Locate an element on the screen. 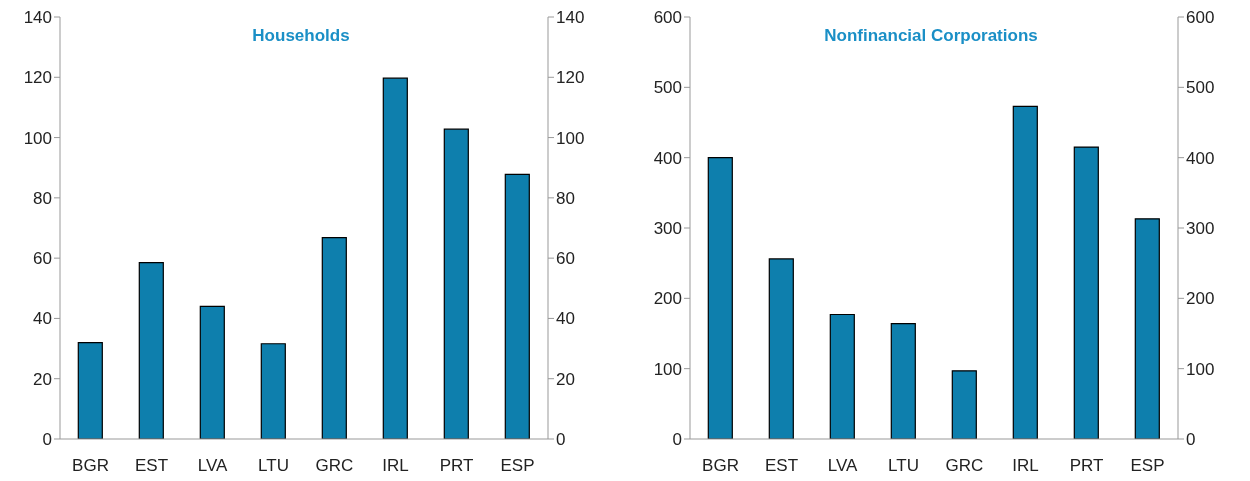 The width and height of the screenshot is (1250, 481). y-tick-label: 140 is located at coordinates (37, 18).